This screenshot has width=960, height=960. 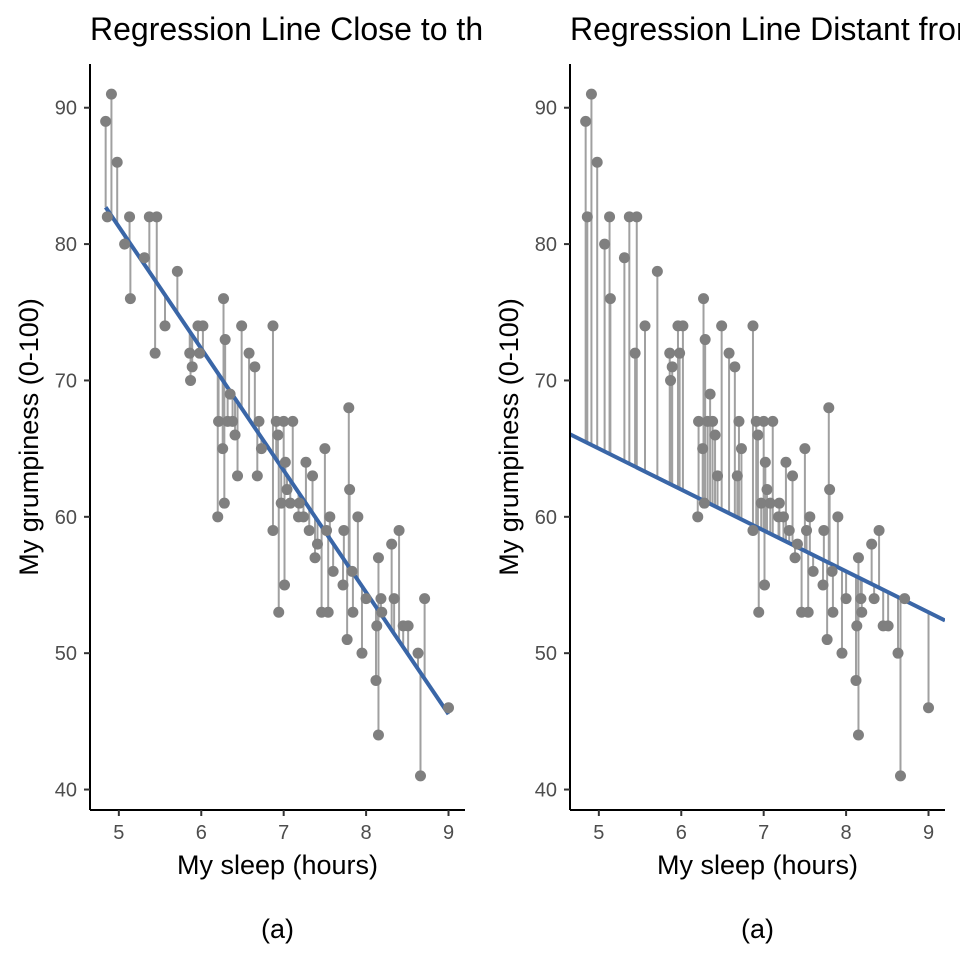 What do you see at coordinates (66, 654) in the screenshot?
I see `y-tick-label: 50` at bounding box center [66, 654].